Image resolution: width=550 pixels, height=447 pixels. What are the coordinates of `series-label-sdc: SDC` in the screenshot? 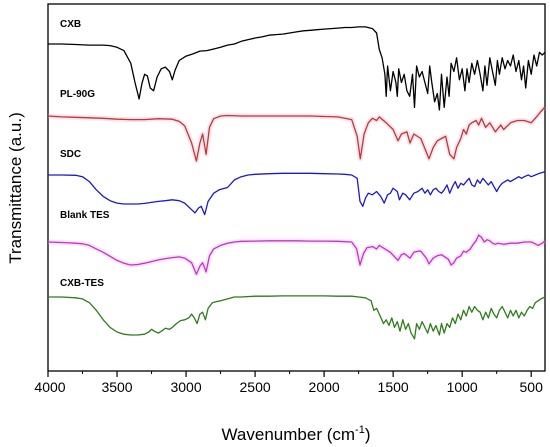 It's located at (70, 154).